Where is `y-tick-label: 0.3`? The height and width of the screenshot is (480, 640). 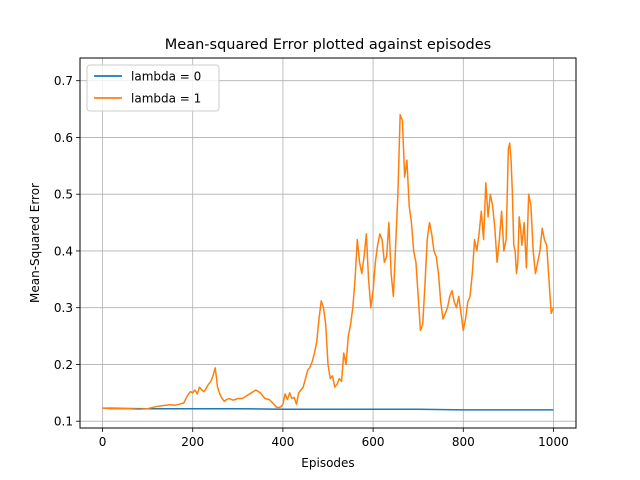
y-tick-label: 0.3 is located at coordinates (63, 308).